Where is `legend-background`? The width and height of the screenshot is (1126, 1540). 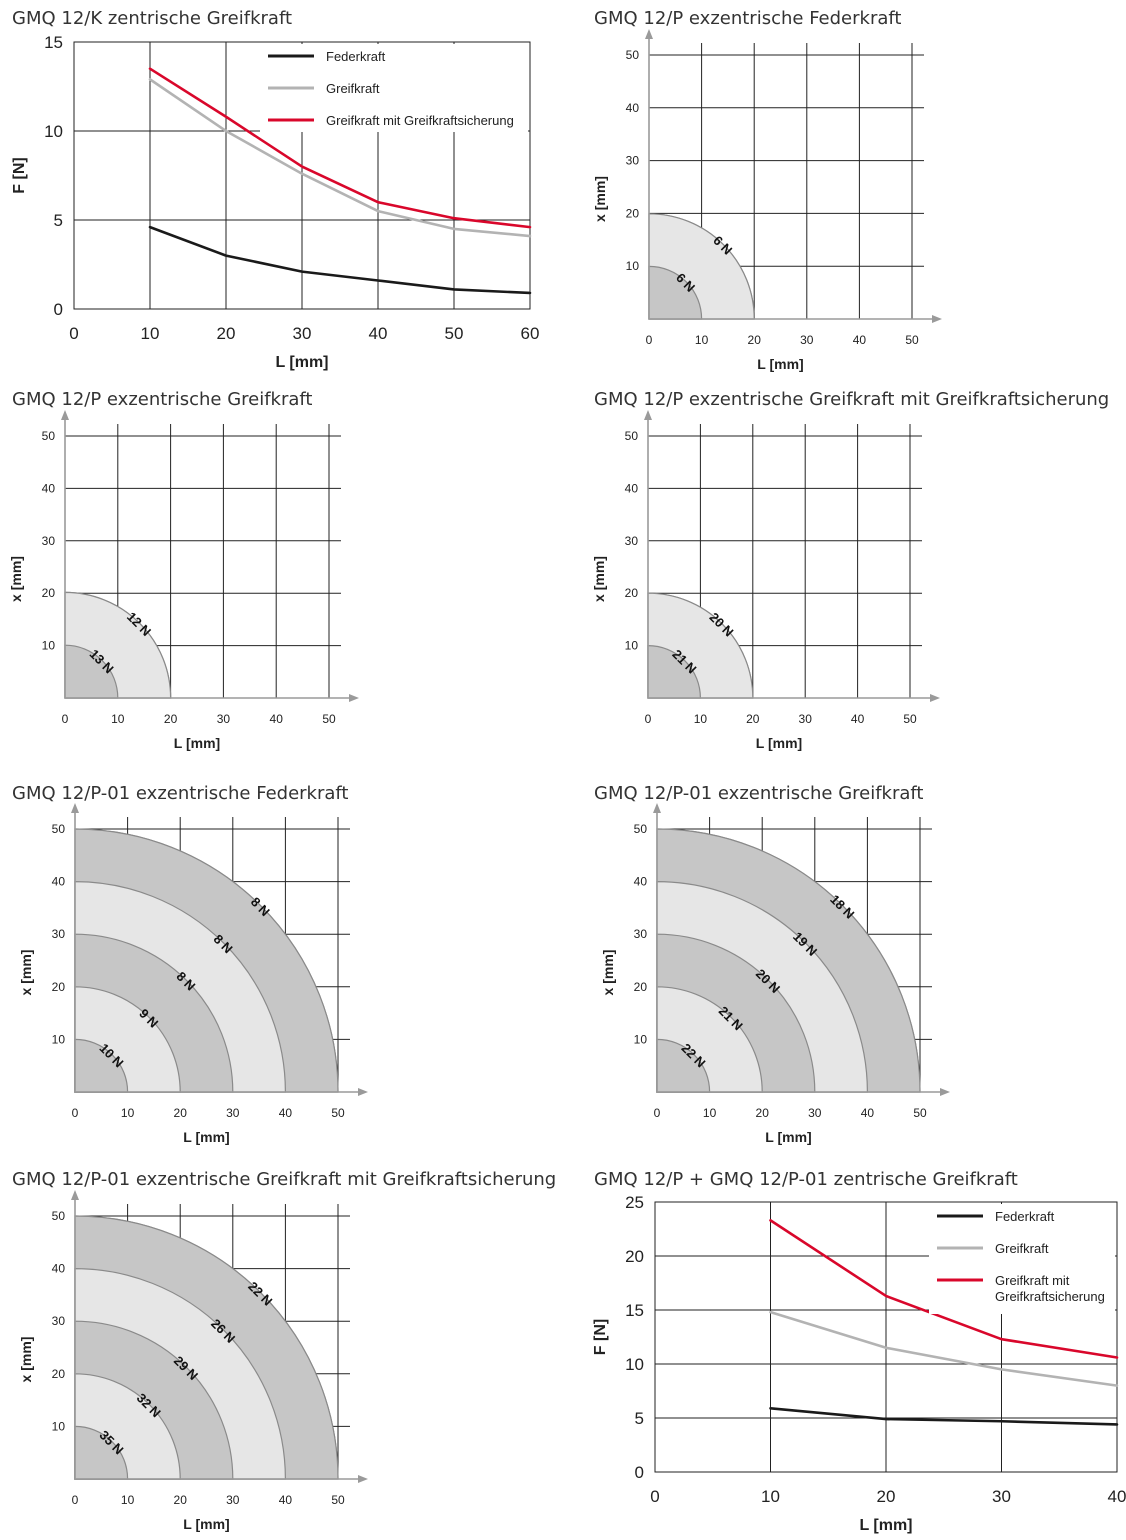
legend-background is located at coordinates (1022, 1259).